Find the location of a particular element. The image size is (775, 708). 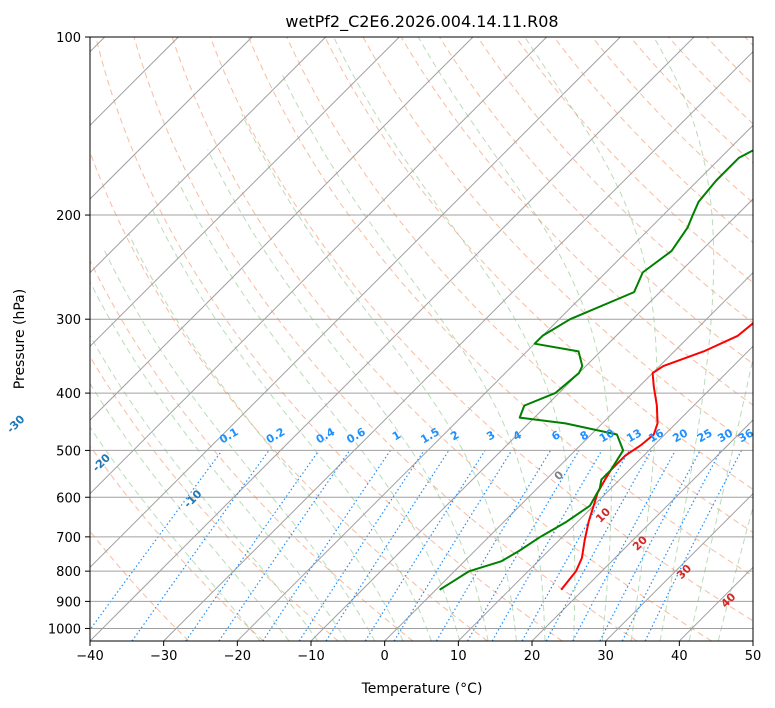

moist-adiabat-label: 20 is located at coordinates (640, 543).